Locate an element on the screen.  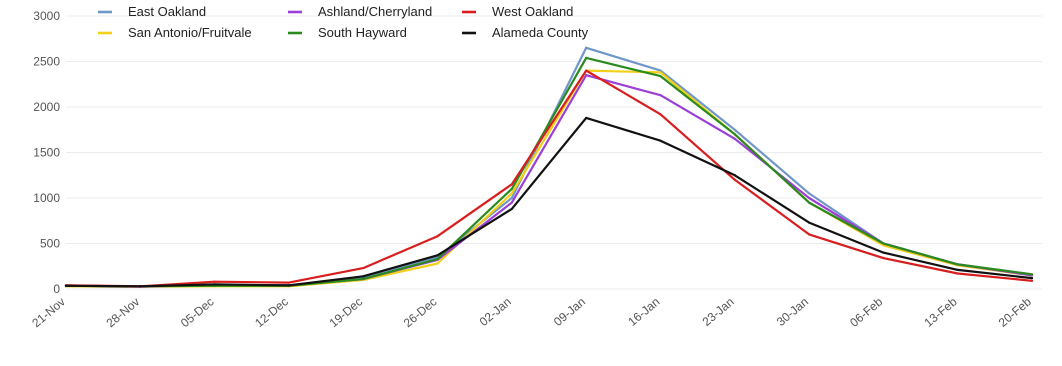
x-tick-label: 13-Feb is located at coordinates (940, 311).